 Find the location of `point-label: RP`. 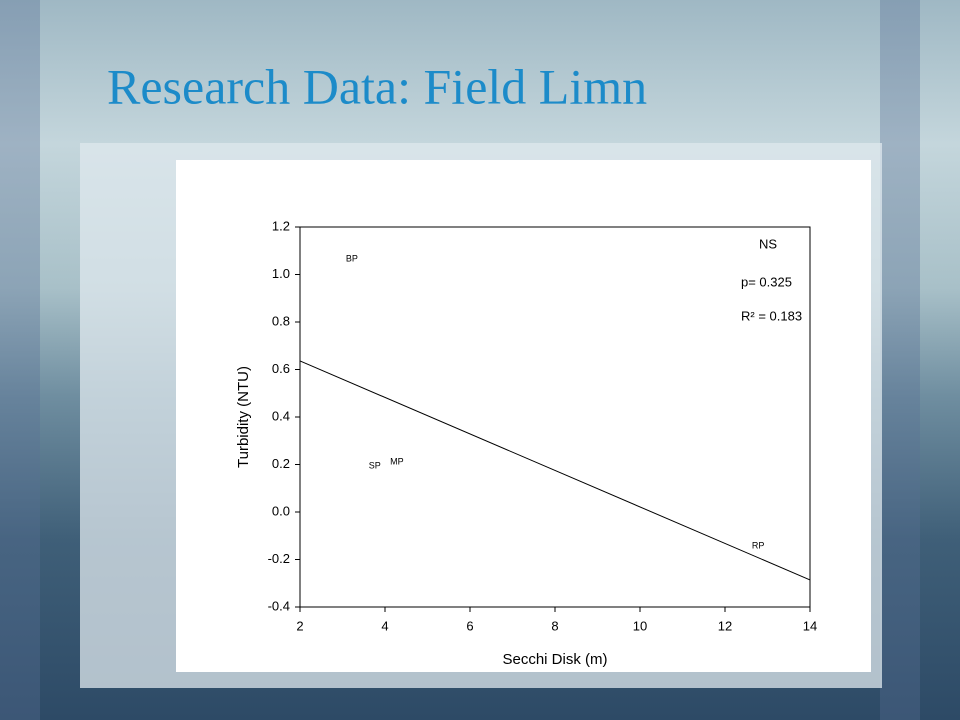

point-label: RP is located at coordinates (758, 545).